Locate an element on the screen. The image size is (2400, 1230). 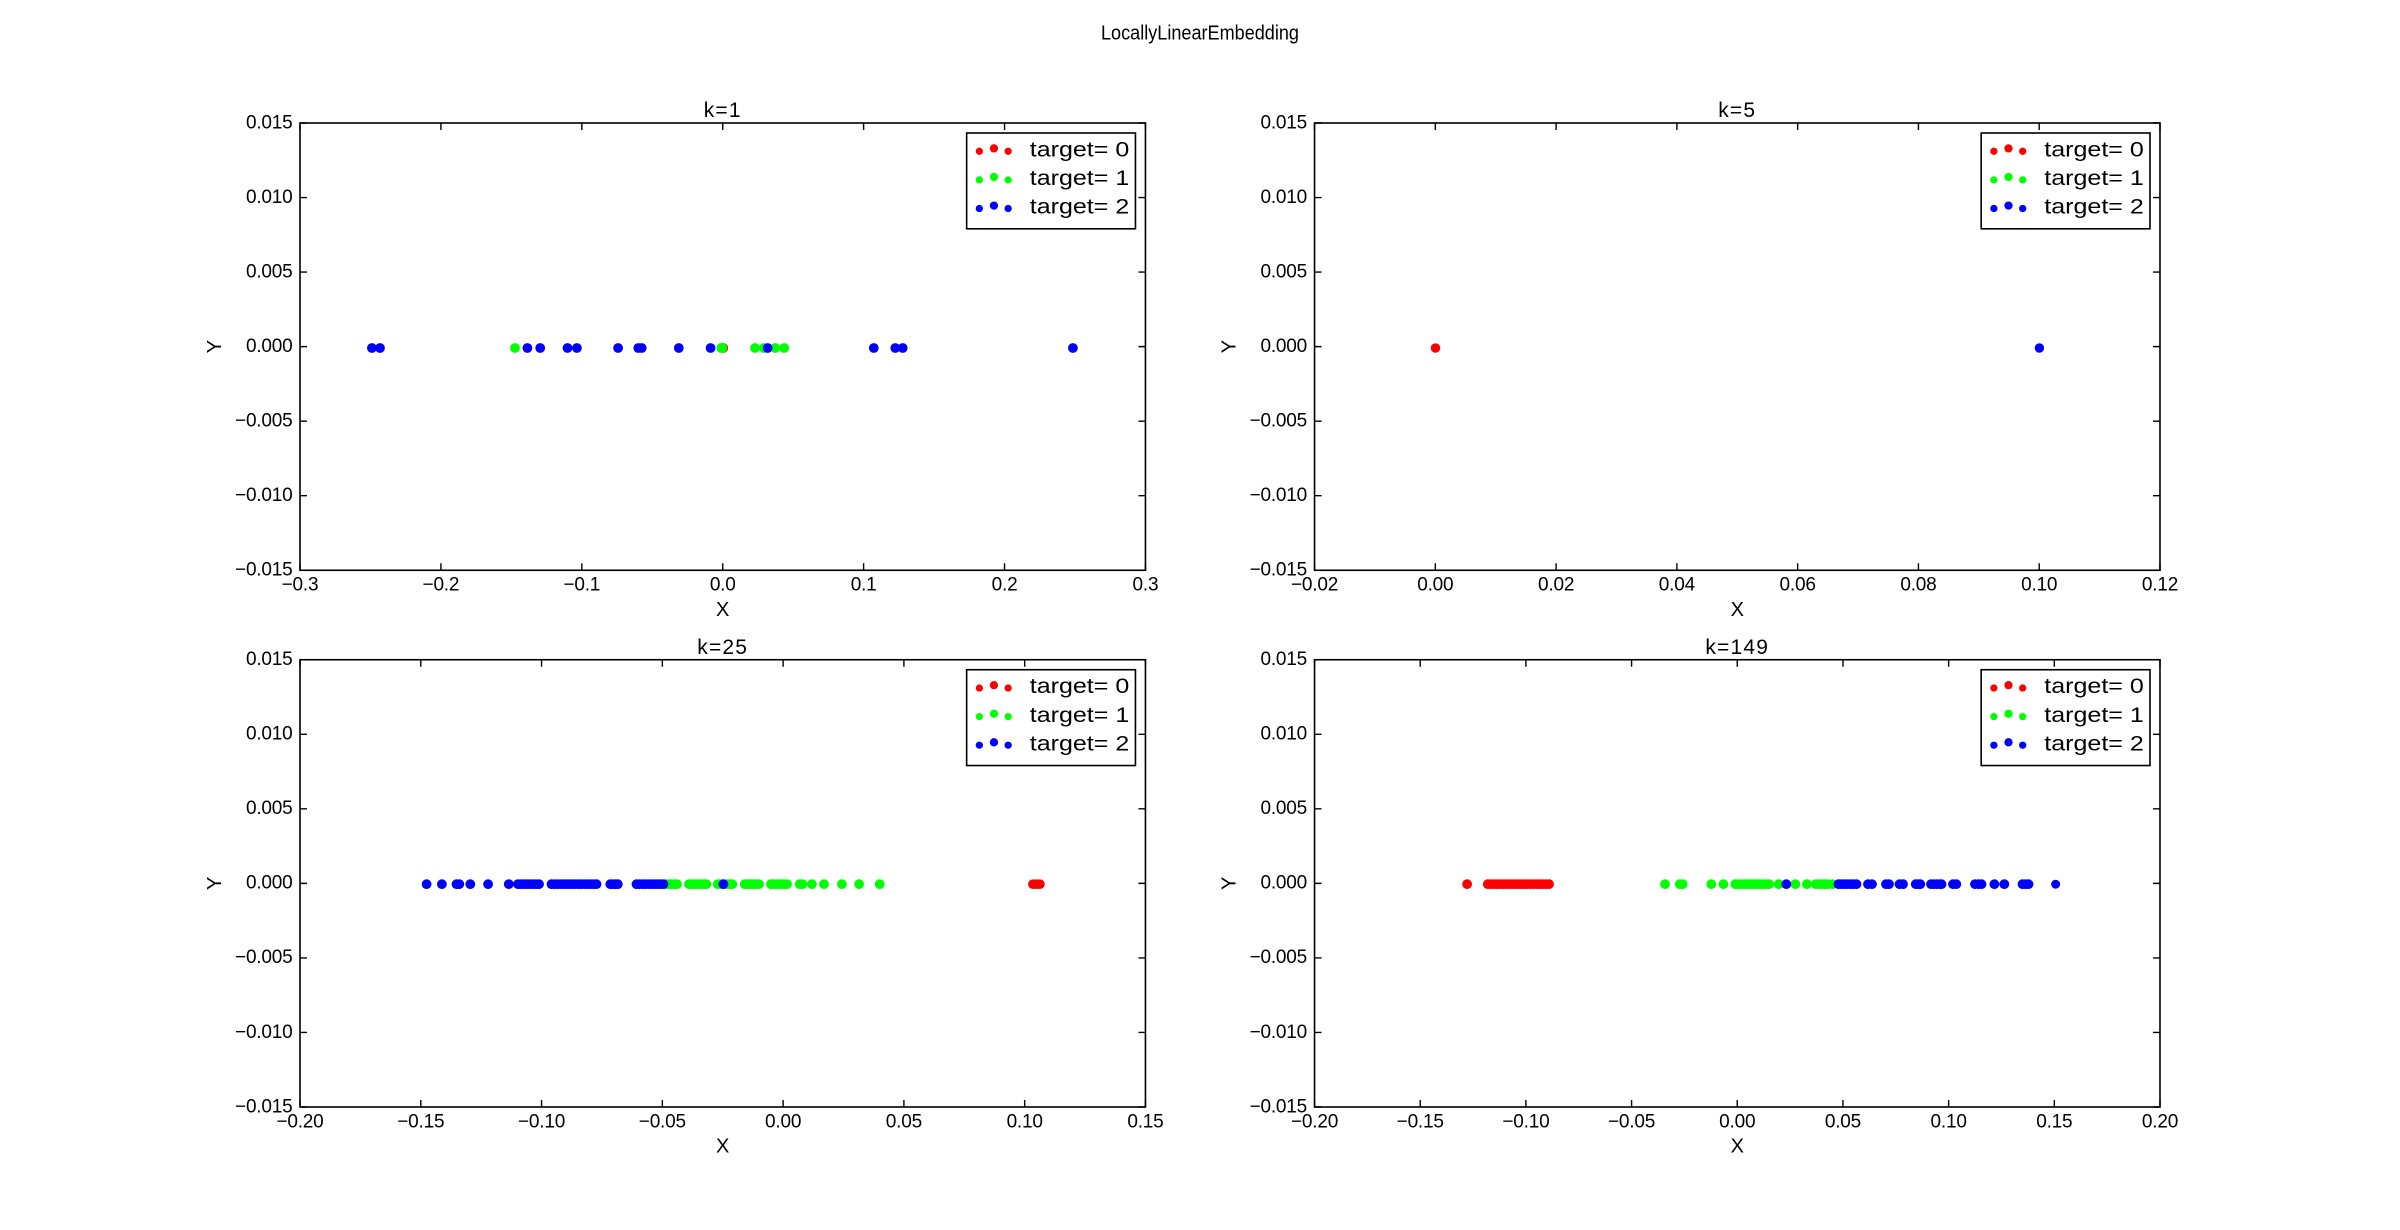
svg-text: −0.3 is located at coordinates (300, 585).